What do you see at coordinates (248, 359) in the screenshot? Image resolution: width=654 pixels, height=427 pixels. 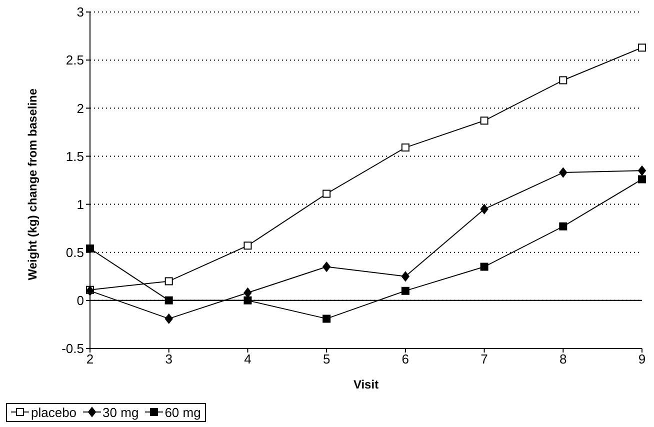 I see `x-tick-label: 4` at bounding box center [248, 359].